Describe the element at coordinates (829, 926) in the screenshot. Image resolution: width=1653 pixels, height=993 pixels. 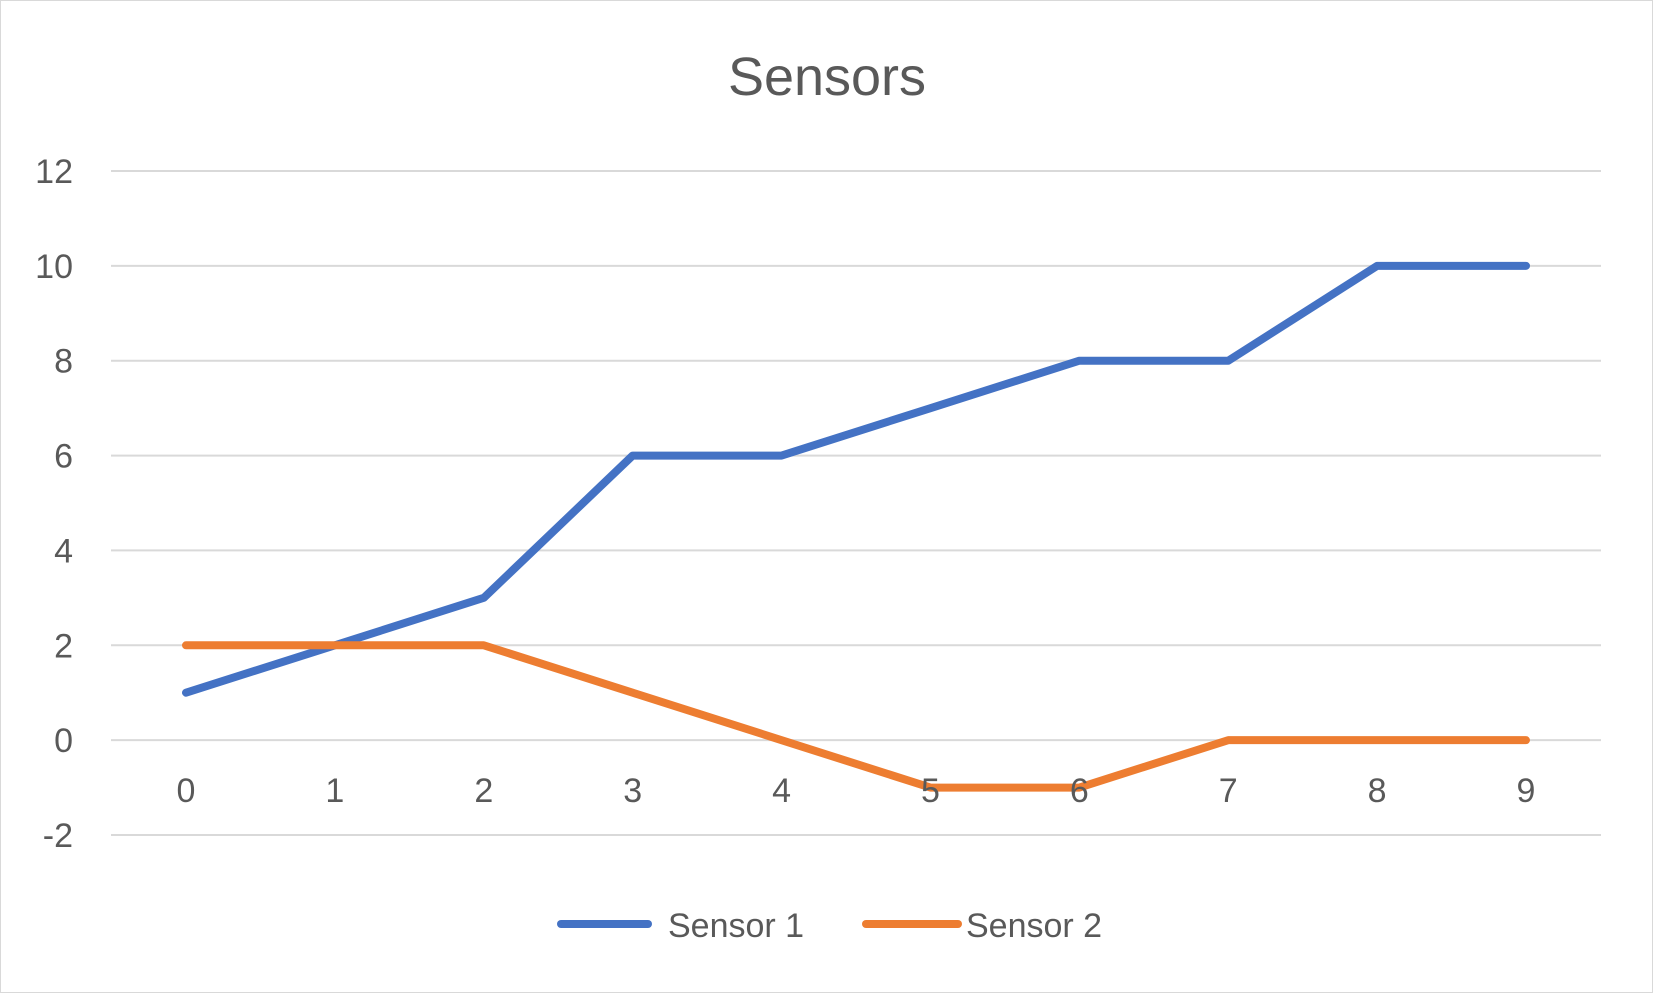
I see `legend: Sensor 1 Sensor 2` at that location.